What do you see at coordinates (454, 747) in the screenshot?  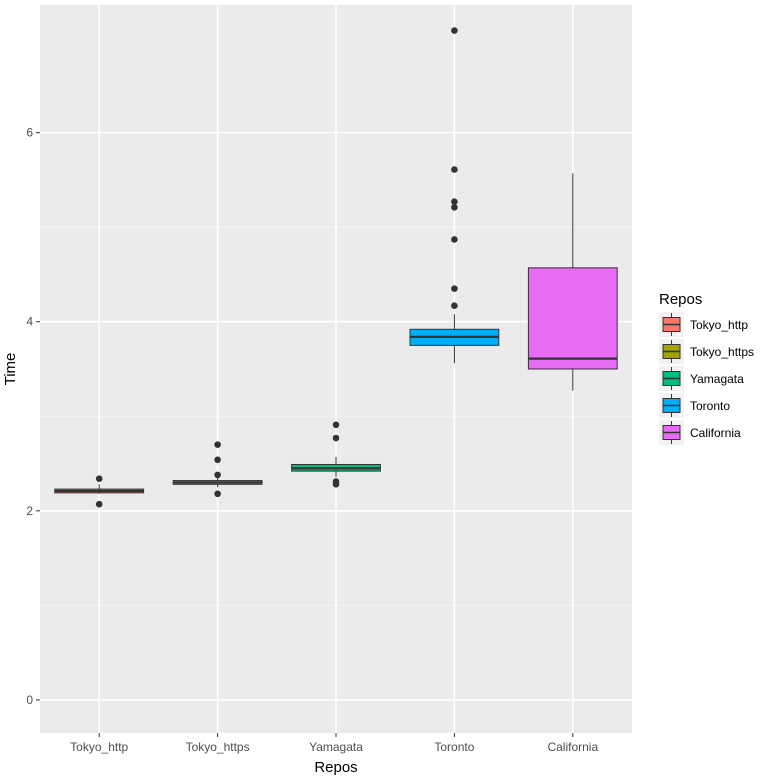 I see `x-tick-label: Toronto` at bounding box center [454, 747].